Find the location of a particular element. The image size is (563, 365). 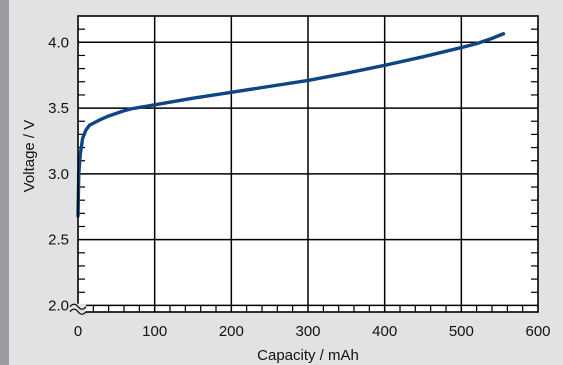

y-tick-label: 2.0 is located at coordinates (58, 305).